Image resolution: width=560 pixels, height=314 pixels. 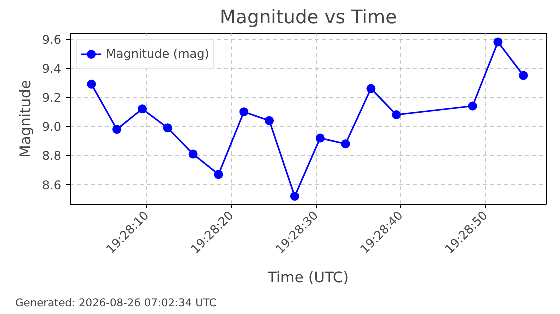 What do you see at coordinates (52, 127) in the screenshot?
I see `y-tick-label: 9.0` at bounding box center [52, 127].